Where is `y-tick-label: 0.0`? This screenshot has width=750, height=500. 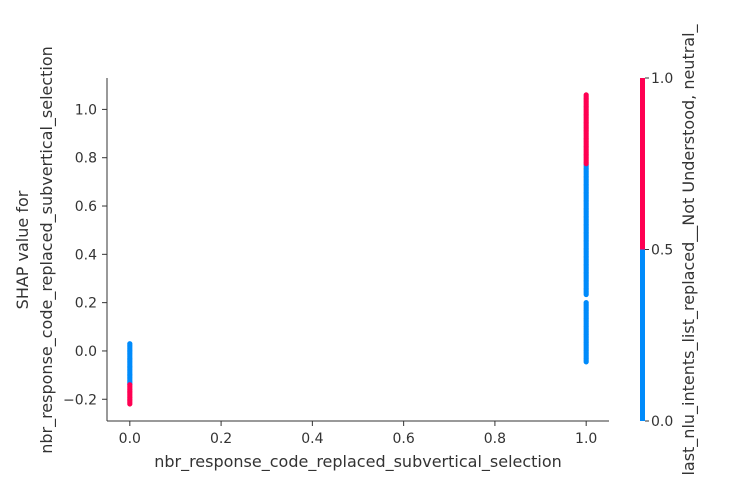
y-tick-label: 0.0 is located at coordinates (86, 352).